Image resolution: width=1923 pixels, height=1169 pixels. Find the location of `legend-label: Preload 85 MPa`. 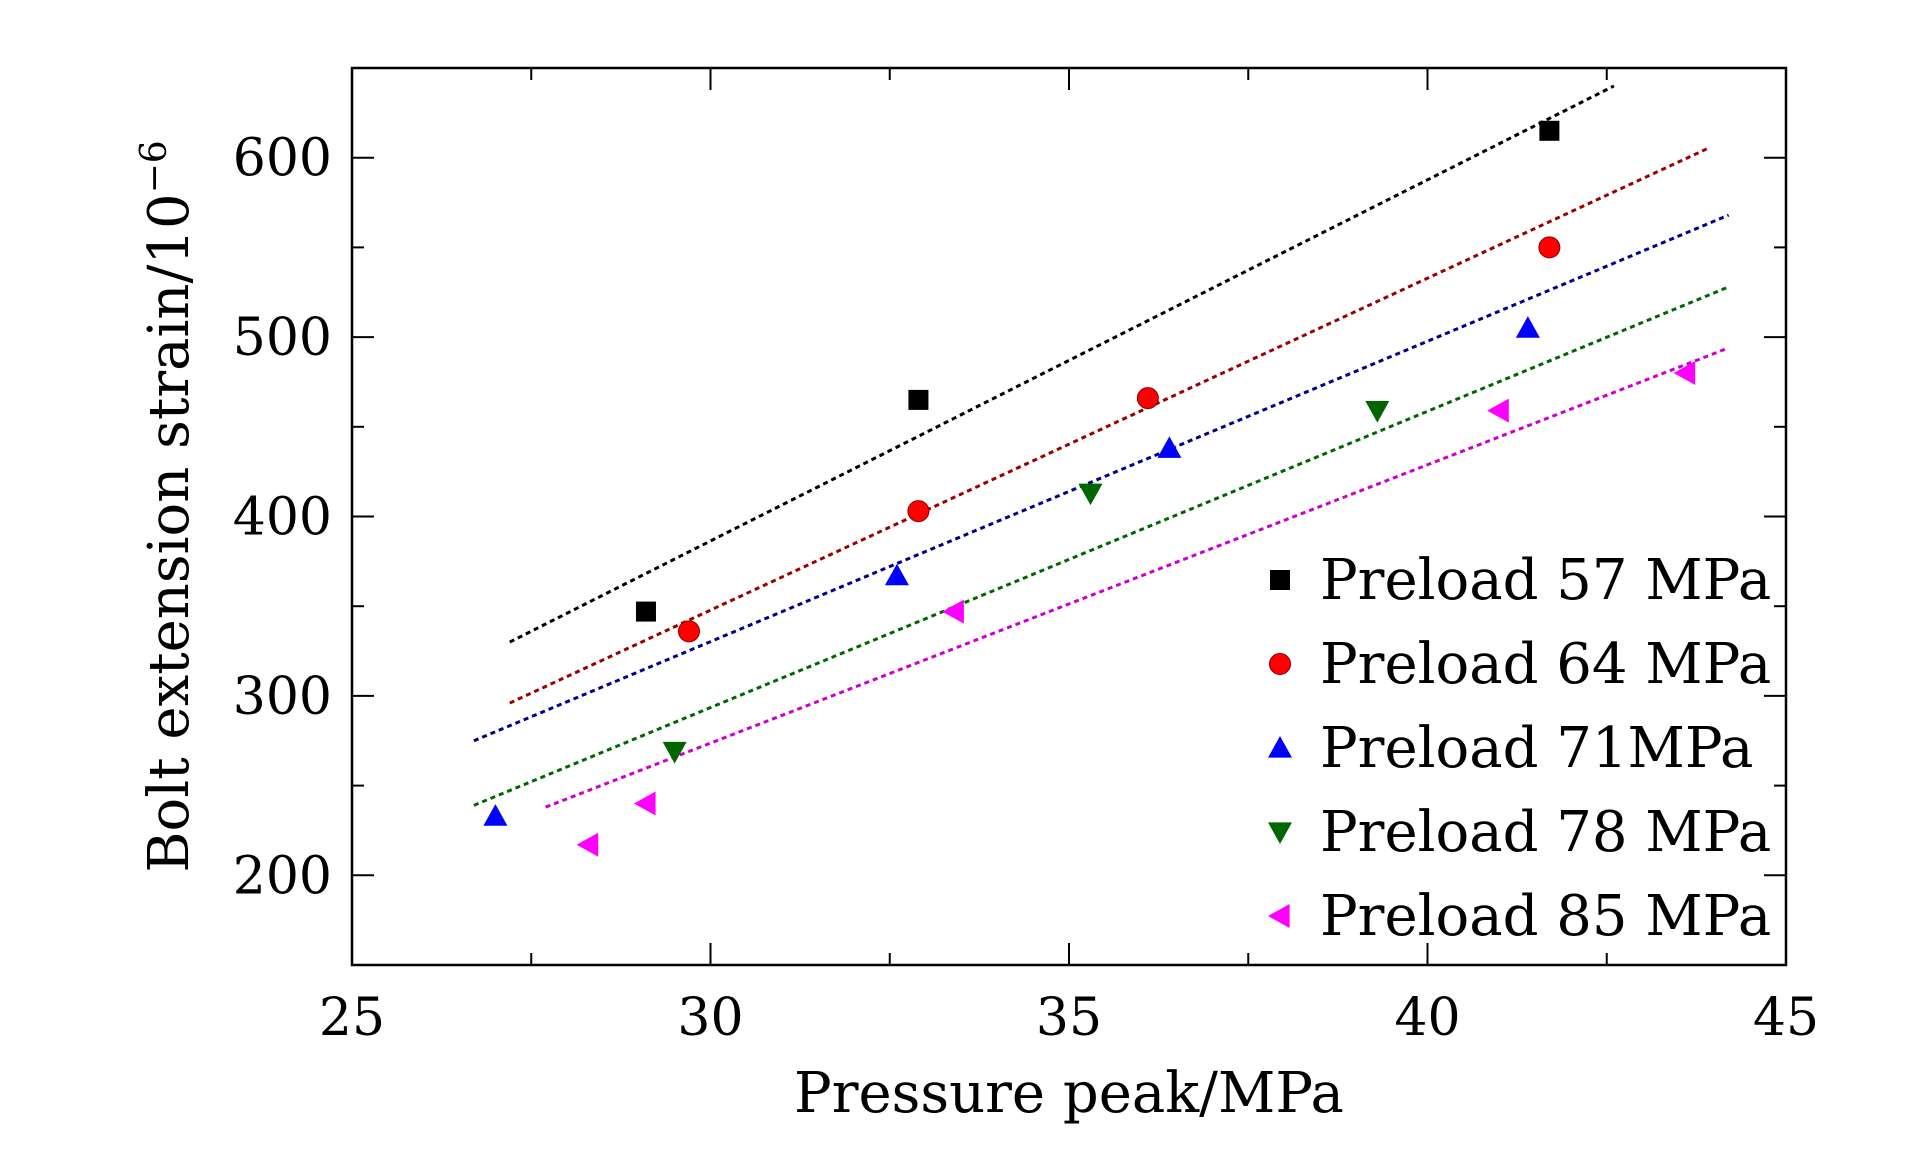

legend-label: Preload 85 MPa is located at coordinates (1545, 916).